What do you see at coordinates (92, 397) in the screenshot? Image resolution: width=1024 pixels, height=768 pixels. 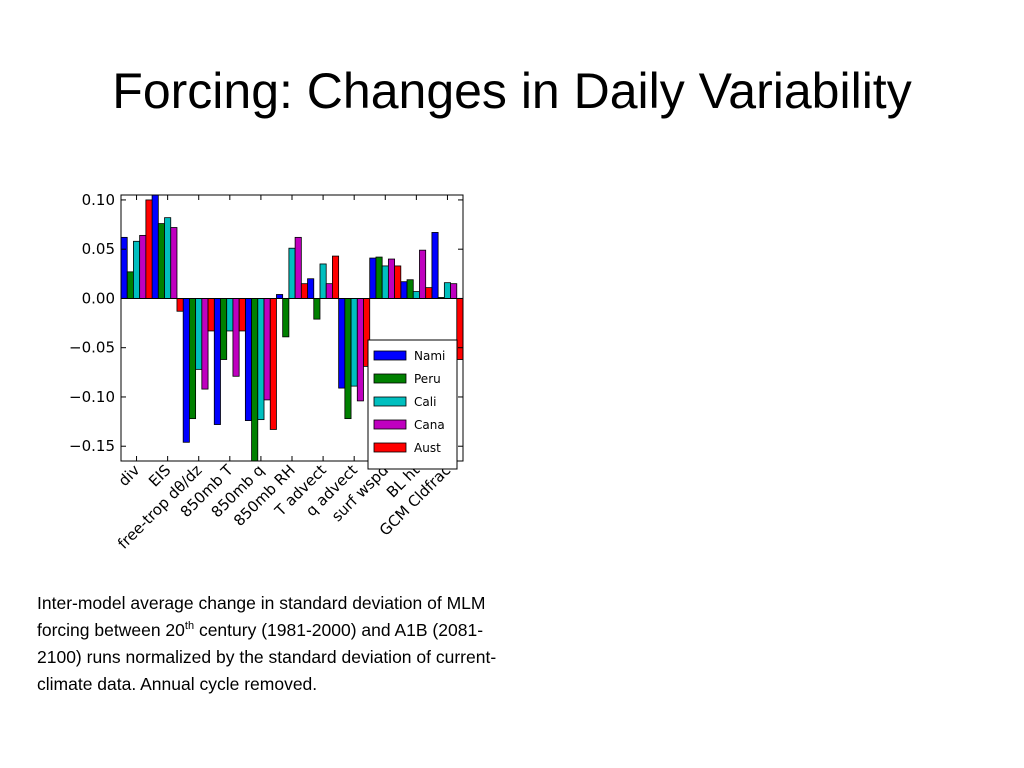 I see `y-tick-label: −0.10` at bounding box center [92, 397].